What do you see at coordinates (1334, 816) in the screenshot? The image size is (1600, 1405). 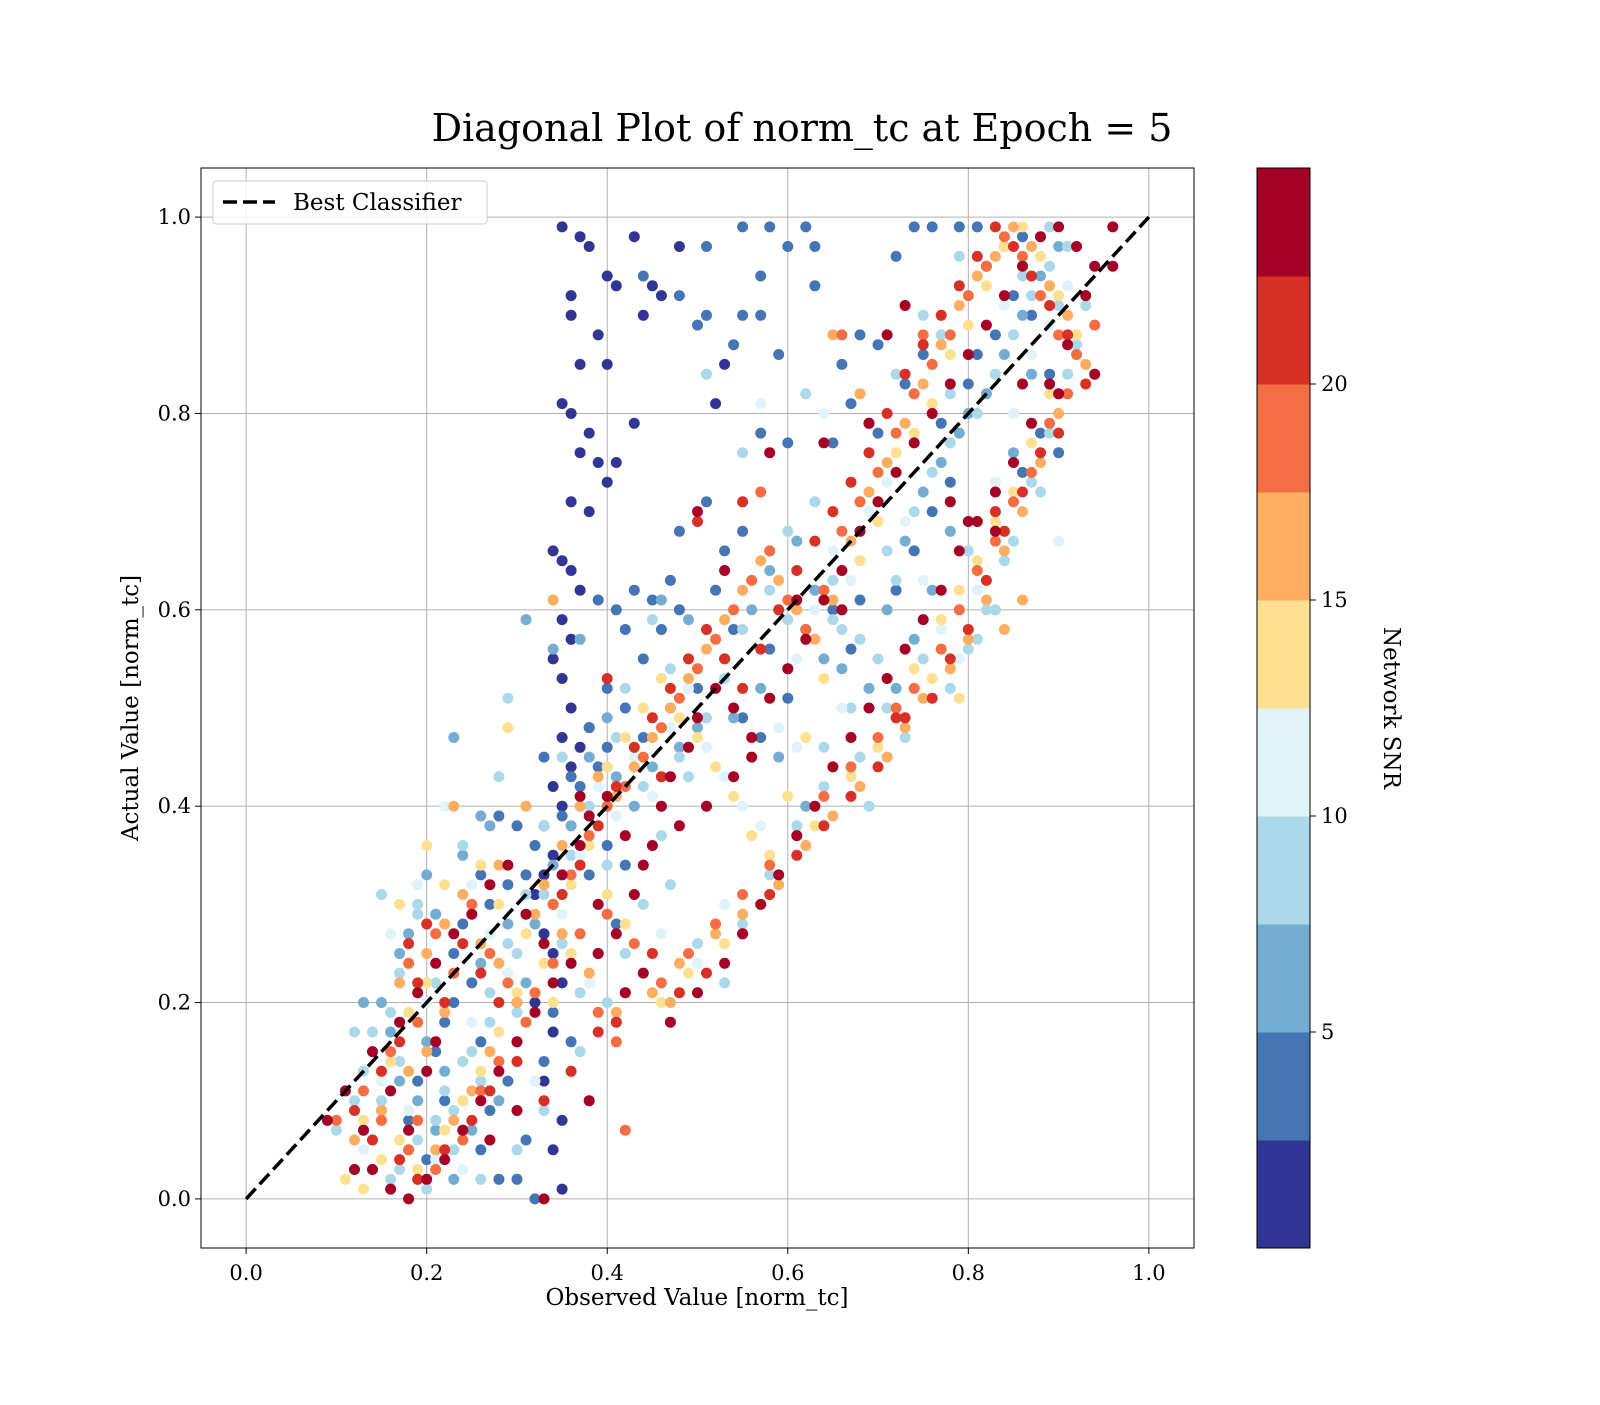 I see `colorbar-tick-label: 10` at bounding box center [1334, 816].